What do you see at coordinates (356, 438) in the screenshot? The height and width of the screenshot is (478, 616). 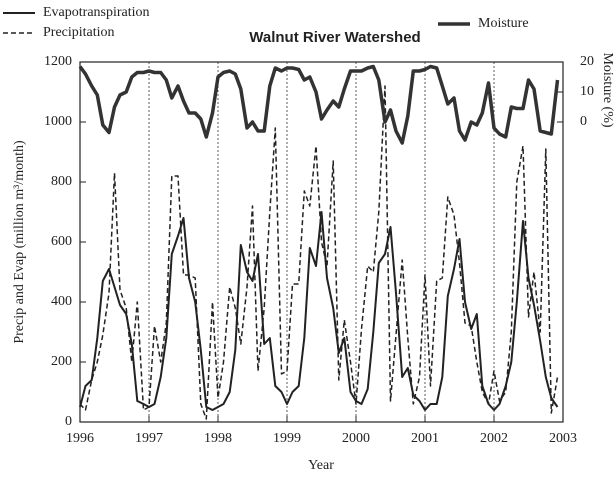 I see `x-tick-label: 2000` at bounding box center [356, 438].